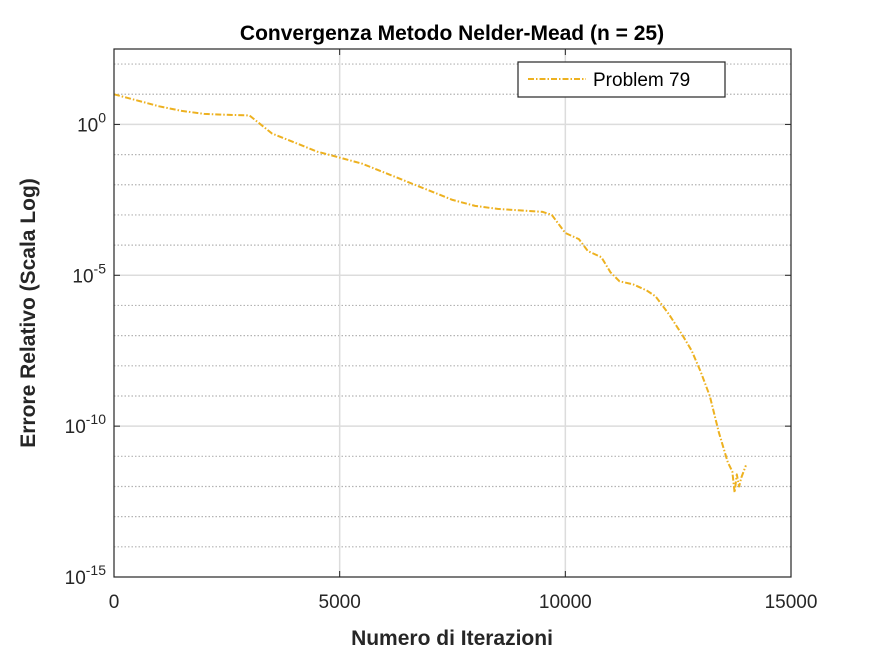 This screenshot has width=875, height=656. Describe the element at coordinates (28, 313) in the screenshot. I see `y-axis-label: Errore Relativo (Scala Log)` at that location.